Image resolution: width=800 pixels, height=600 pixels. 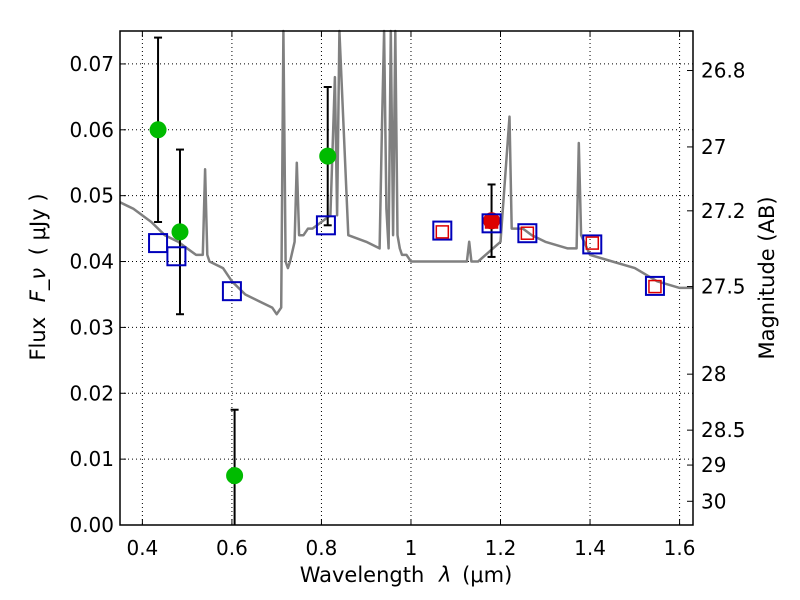 What do you see at coordinates (322, 548) in the screenshot?
I see `x-tick-label: 0.8` at bounding box center [322, 548].